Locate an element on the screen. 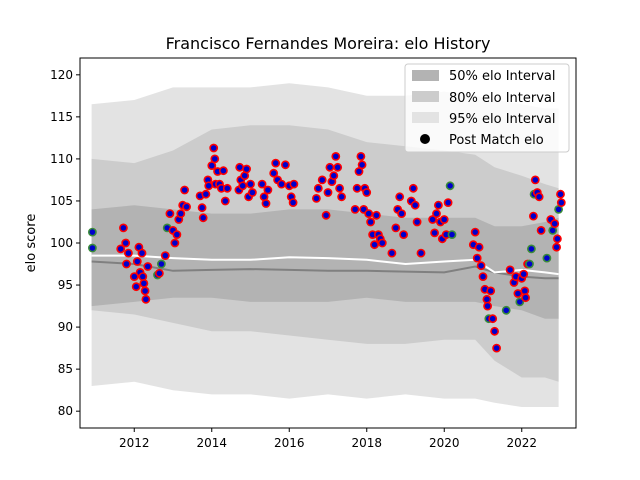 The height and width of the screenshot is (480, 640). legend-label-point: Post Match elo is located at coordinates (496, 140).